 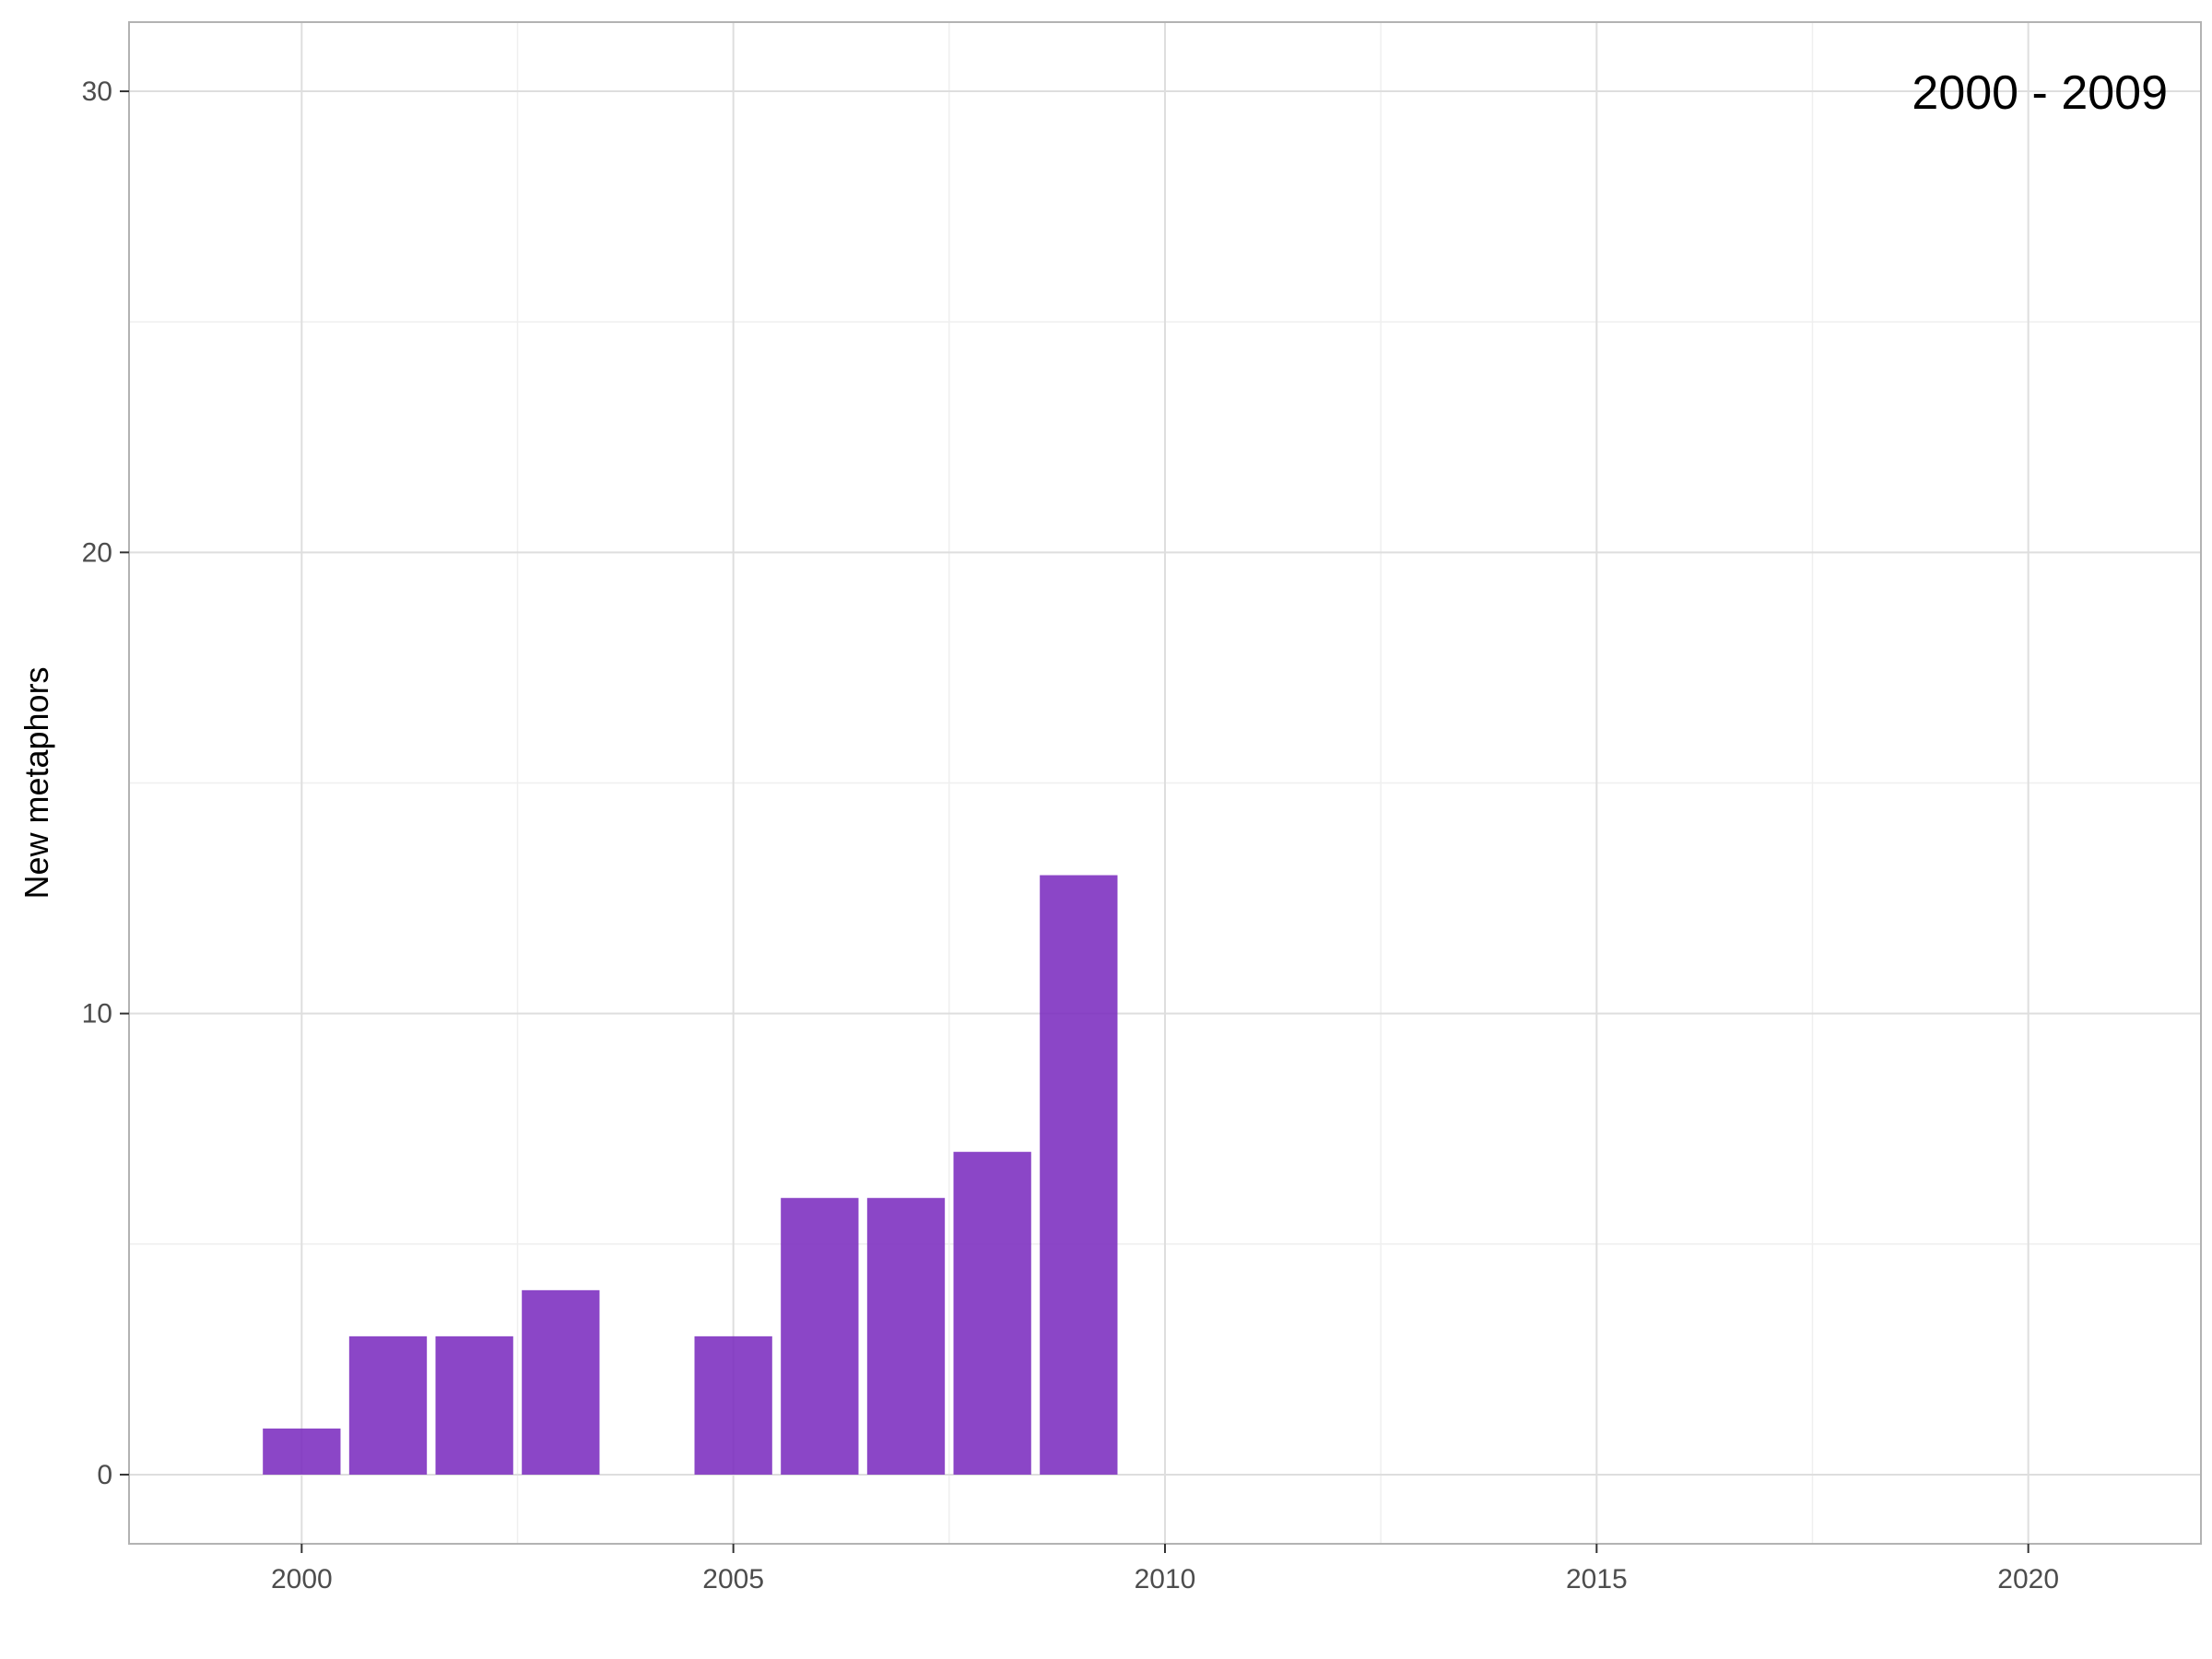 What do you see at coordinates (104, 1475) in the screenshot?
I see `y-tick-label: 0` at bounding box center [104, 1475].